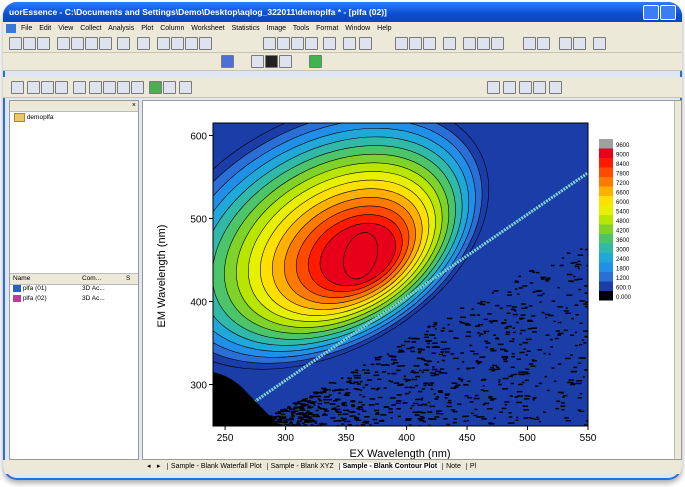 This screenshot has width=685, height=487. Describe the element at coordinates (509, 87) in the screenshot. I see `abs-icon` at that location.